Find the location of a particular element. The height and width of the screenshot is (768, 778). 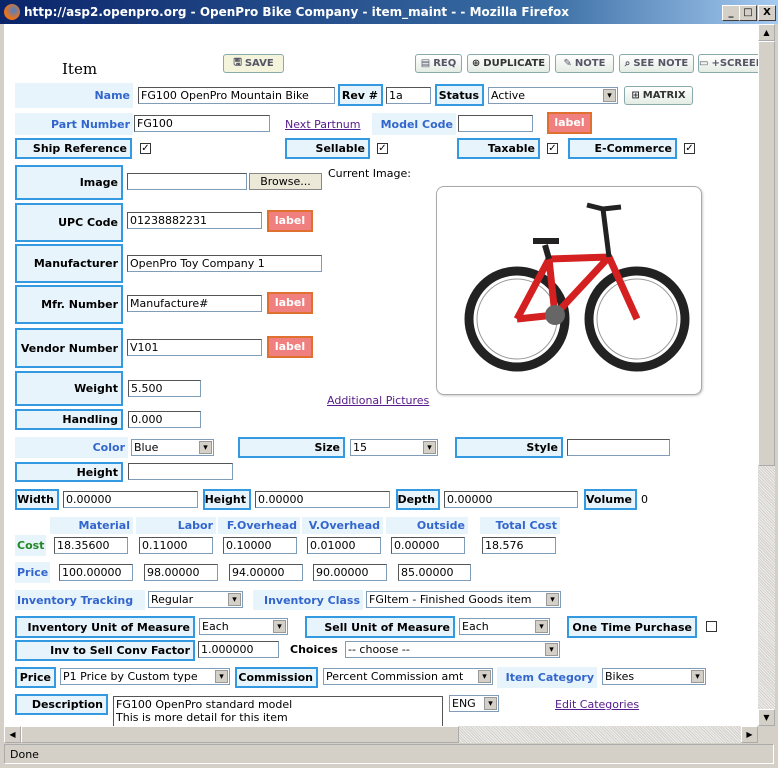

status-text: Done is located at coordinates (24, 754).